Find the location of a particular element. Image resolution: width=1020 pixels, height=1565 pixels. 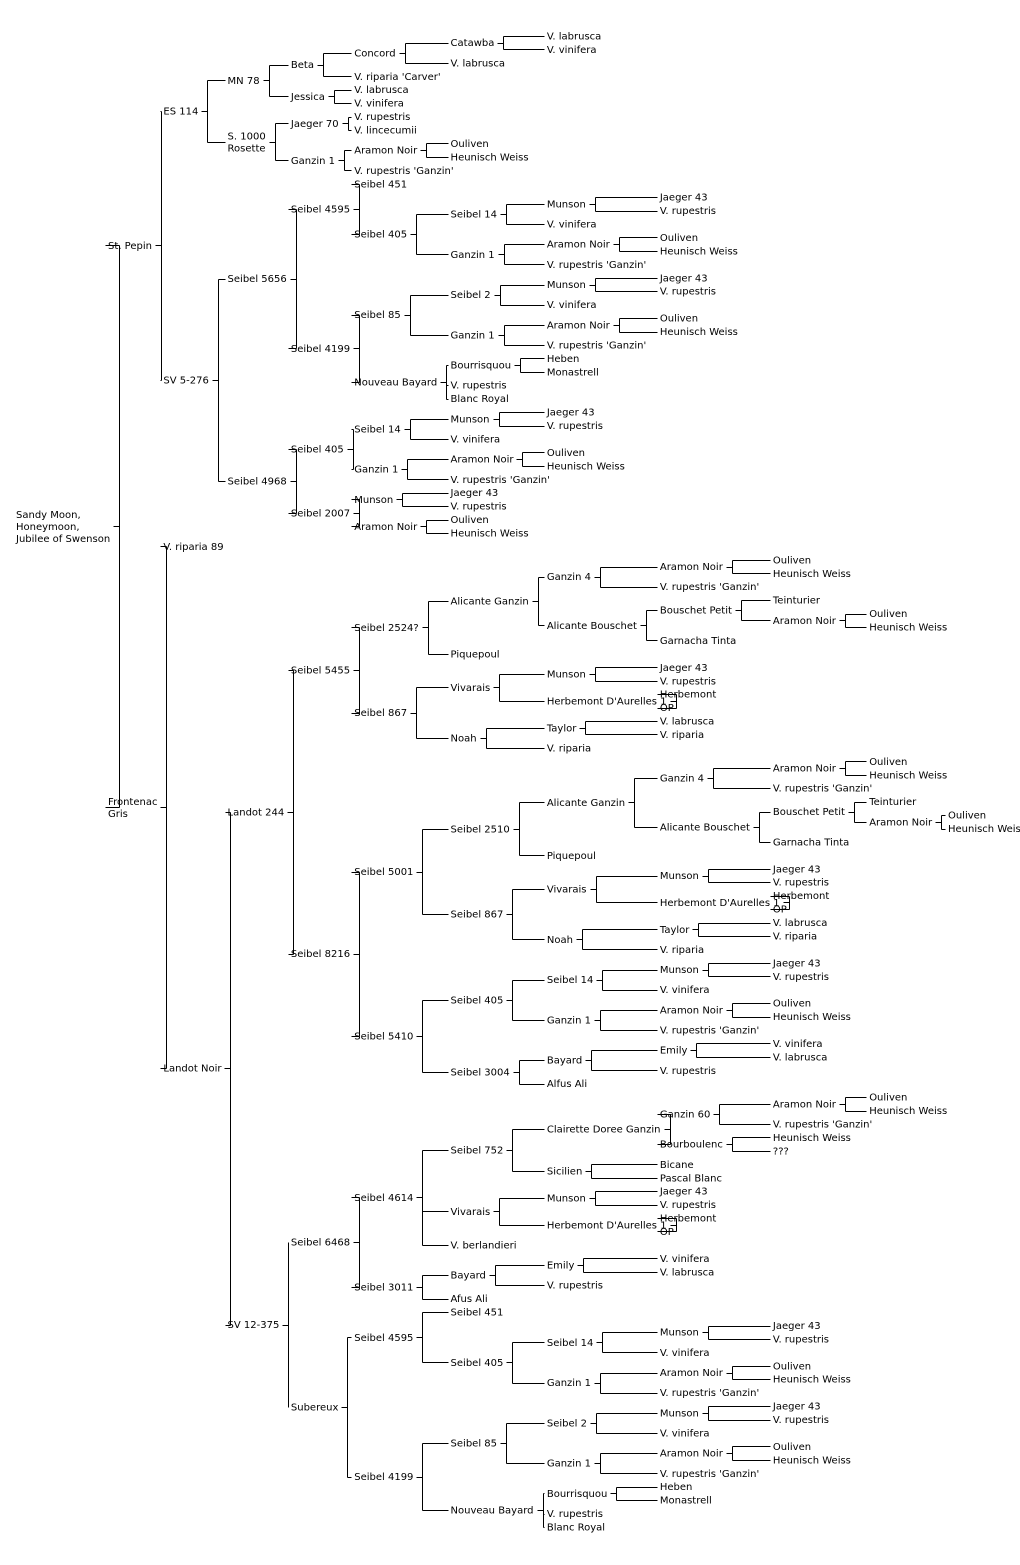

cultivar-label-line: Blanc Royal is located at coordinates (576, 1528).